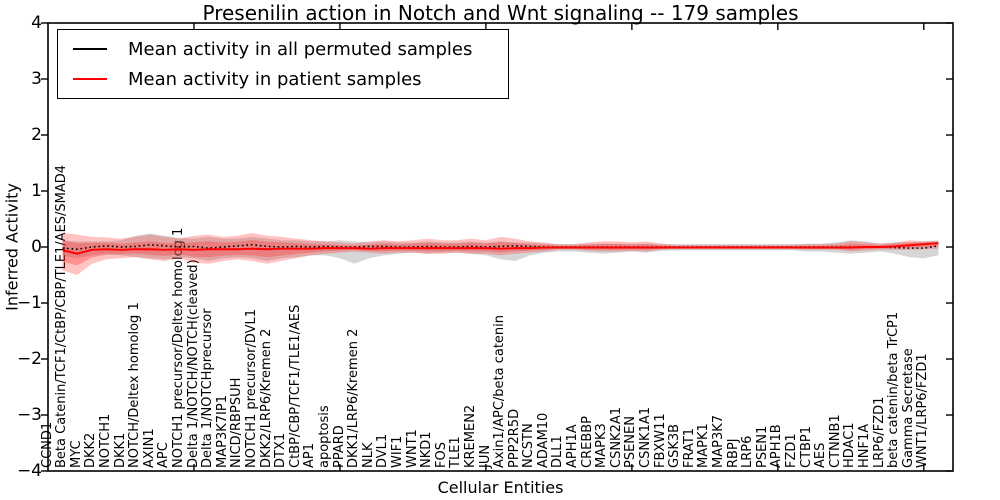 The width and height of the screenshot is (1000, 500). What do you see at coordinates (36, 79) in the screenshot?
I see `y-tick-label: 3` at bounding box center [36, 79].